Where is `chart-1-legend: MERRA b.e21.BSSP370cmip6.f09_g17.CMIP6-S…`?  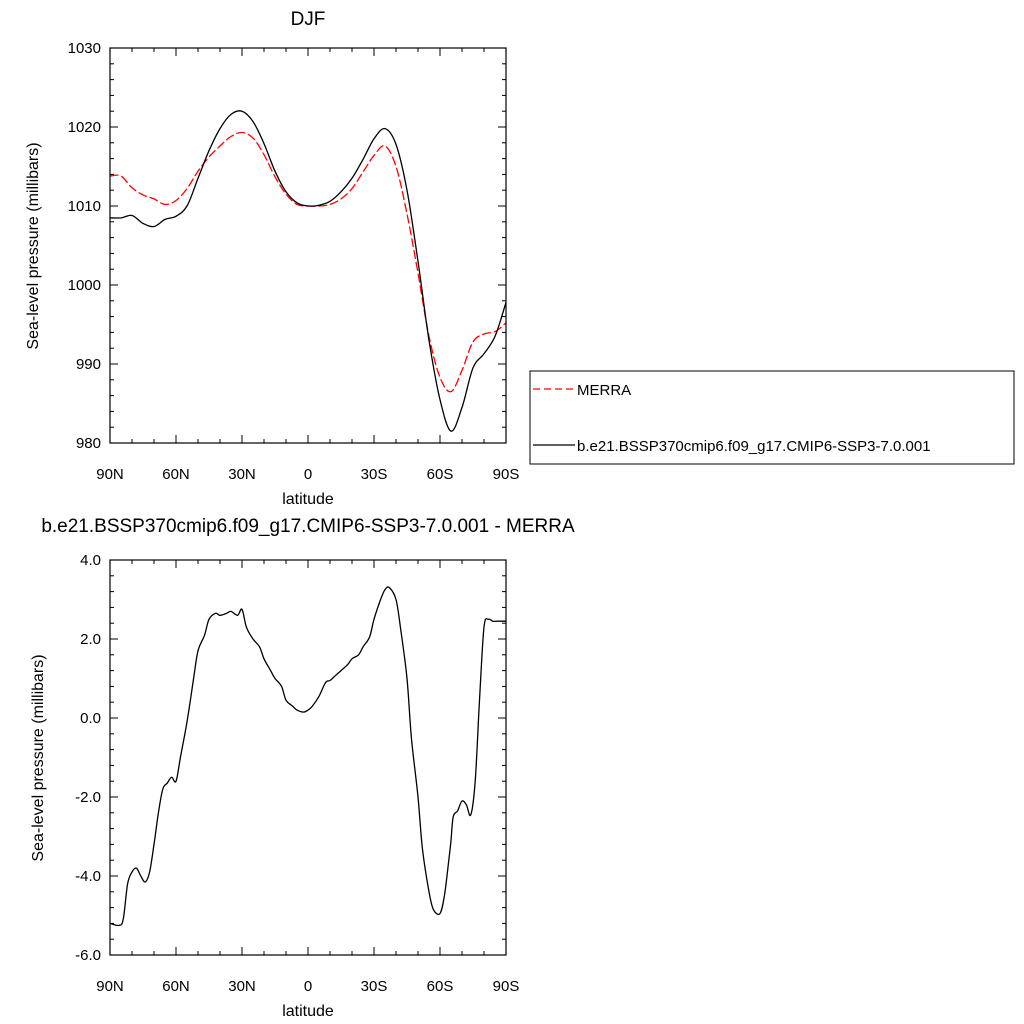
chart-1-legend: MERRA b.e21.BSSP370cmip6.f09_g17.CMIP6-S… is located at coordinates (772, 417).